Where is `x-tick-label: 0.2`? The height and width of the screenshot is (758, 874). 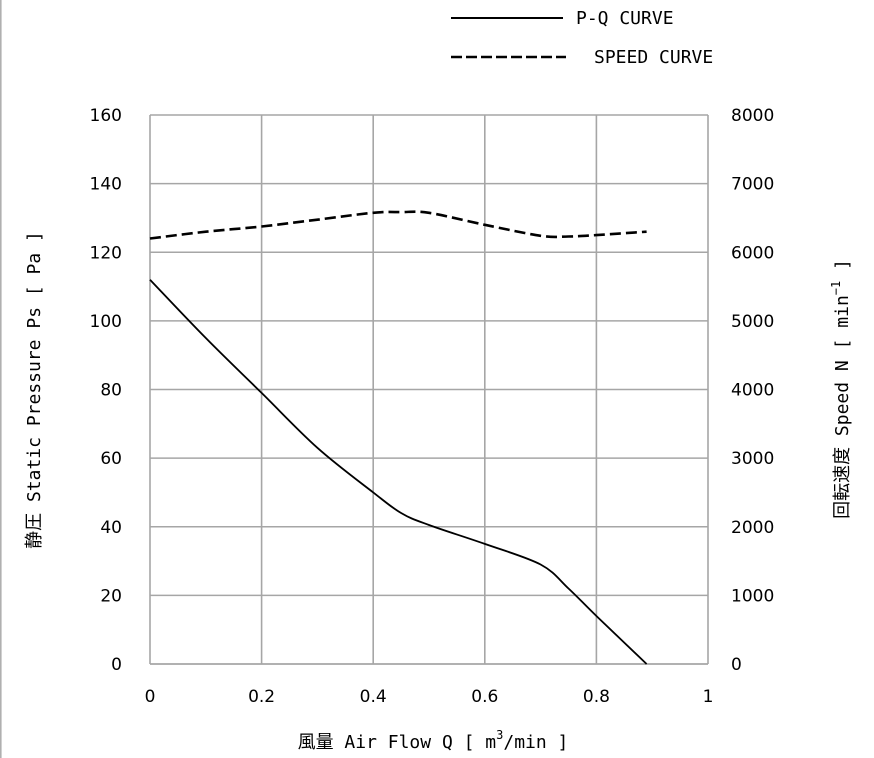
x-tick-label: 0.2 is located at coordinates (261, 697).